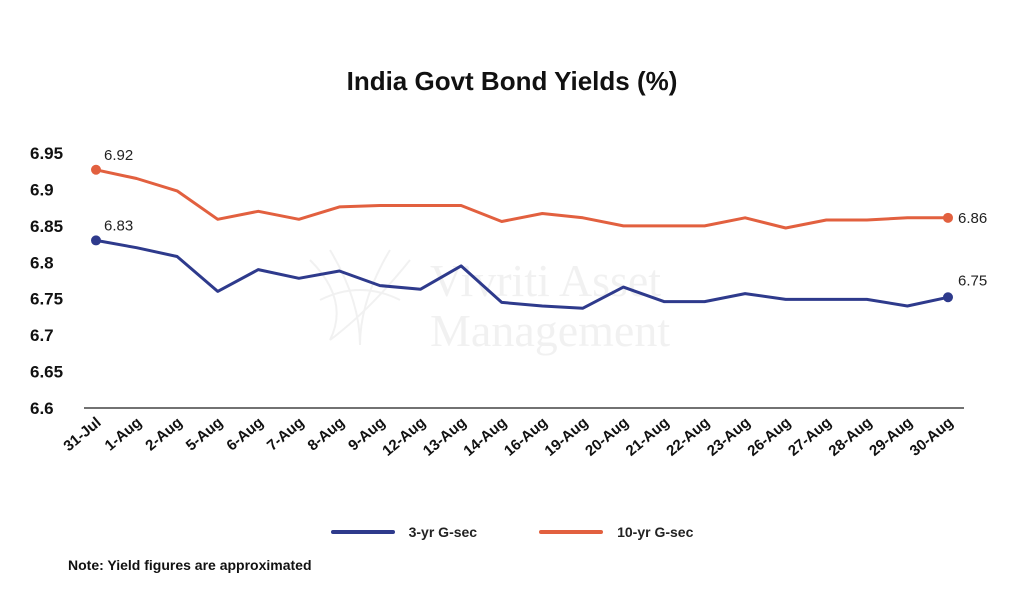 The height and width of the screenshot is (614, 1024). I want to click on data-label: 6.86, so click(972, 218).